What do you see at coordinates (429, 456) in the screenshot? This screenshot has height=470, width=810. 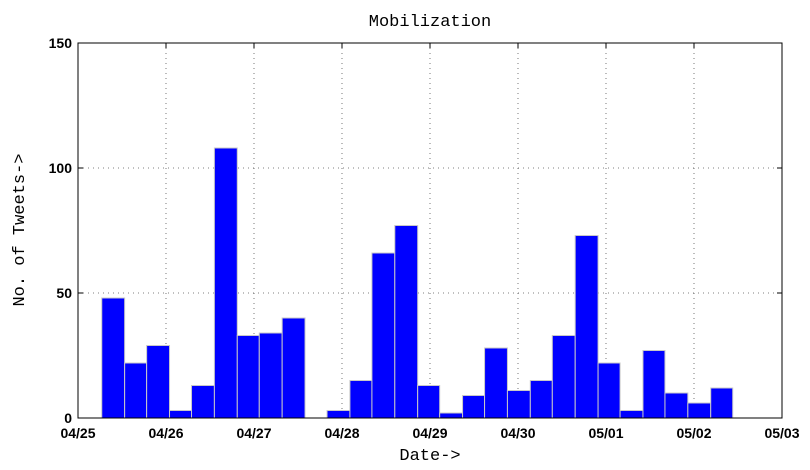 I see `x-axis-label: Date->` at bounding box center [429, 456].